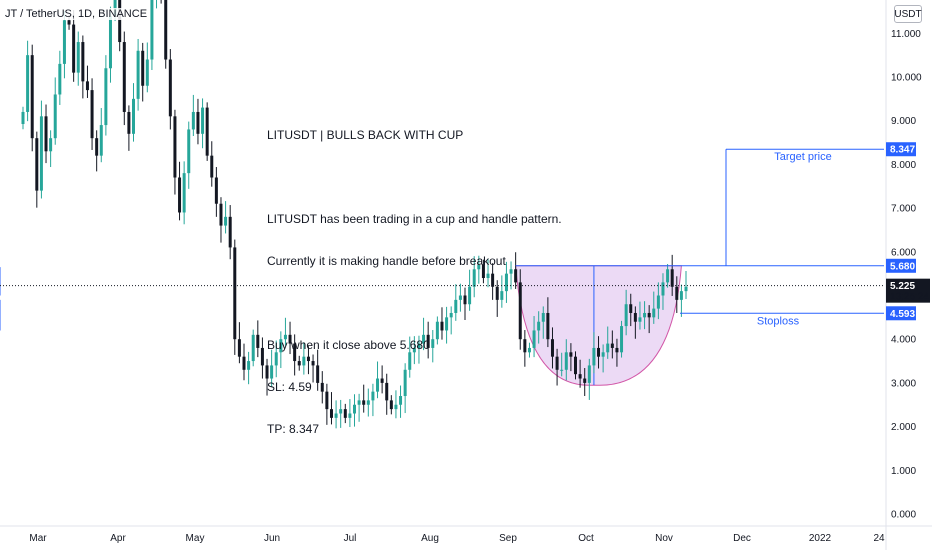 This screenshot has height=555, width=932. What do you see at coordinates (903, 383) in the screenshot?
I see `y-tick-label: 3.000` at bounding box center [903, 383].